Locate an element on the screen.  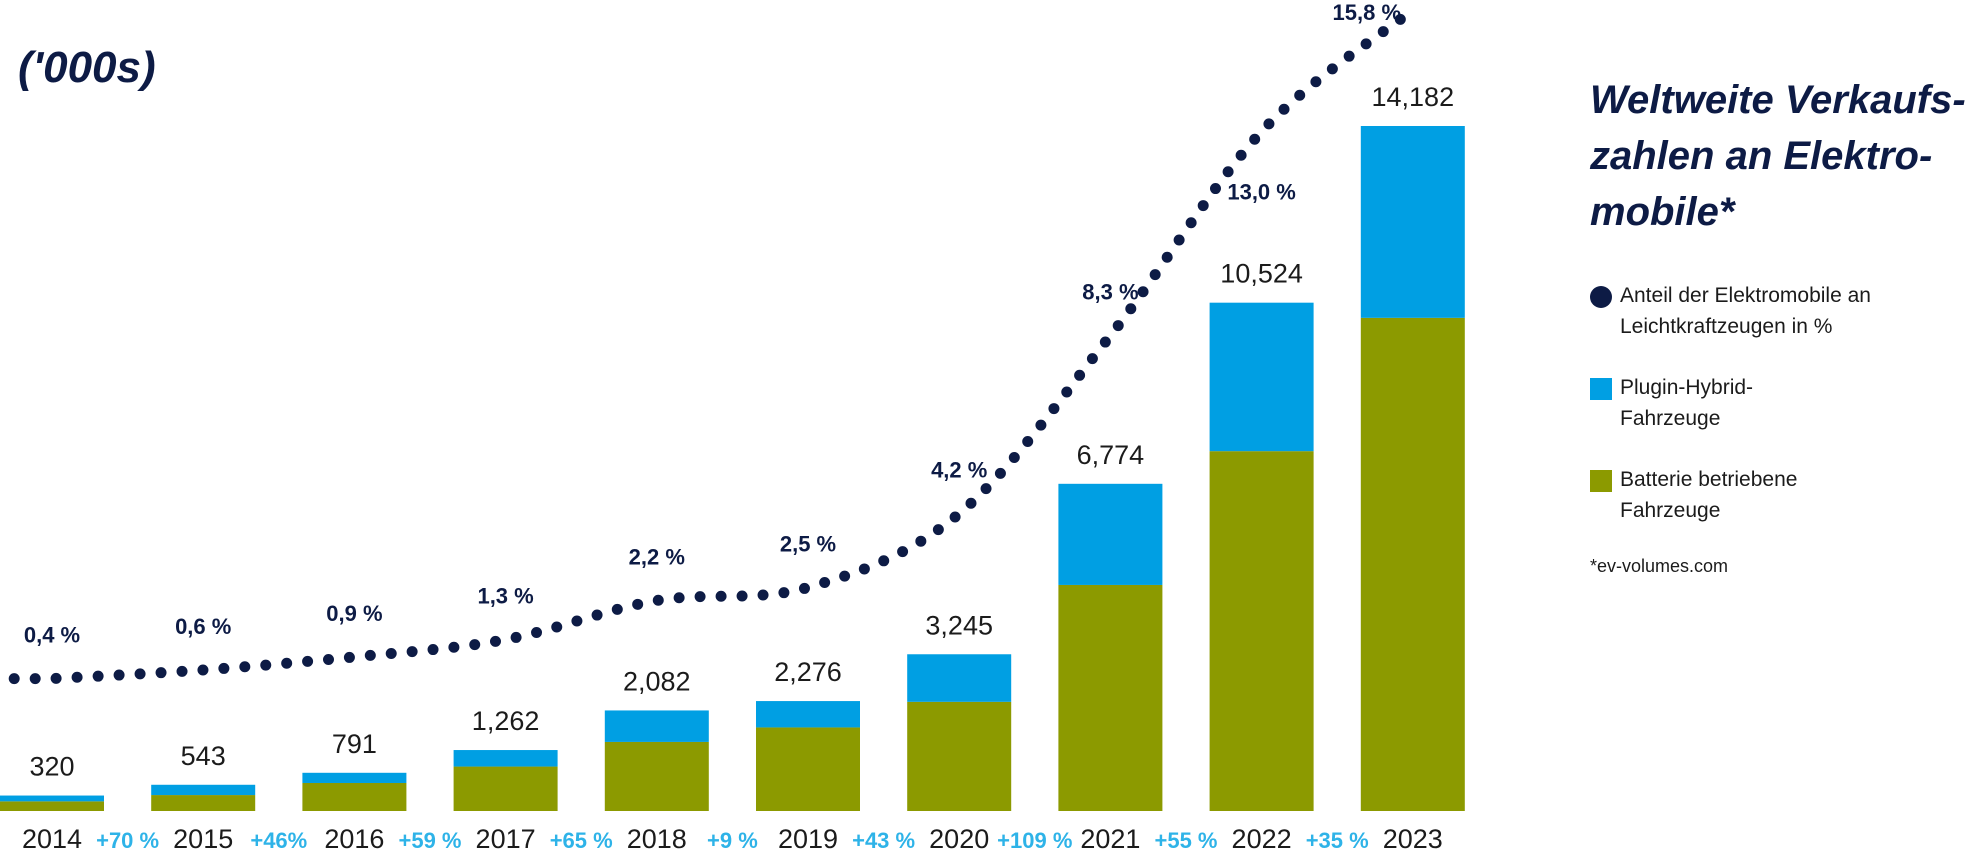
year-label-2018: 2018 is located at coordinates (657, 837).